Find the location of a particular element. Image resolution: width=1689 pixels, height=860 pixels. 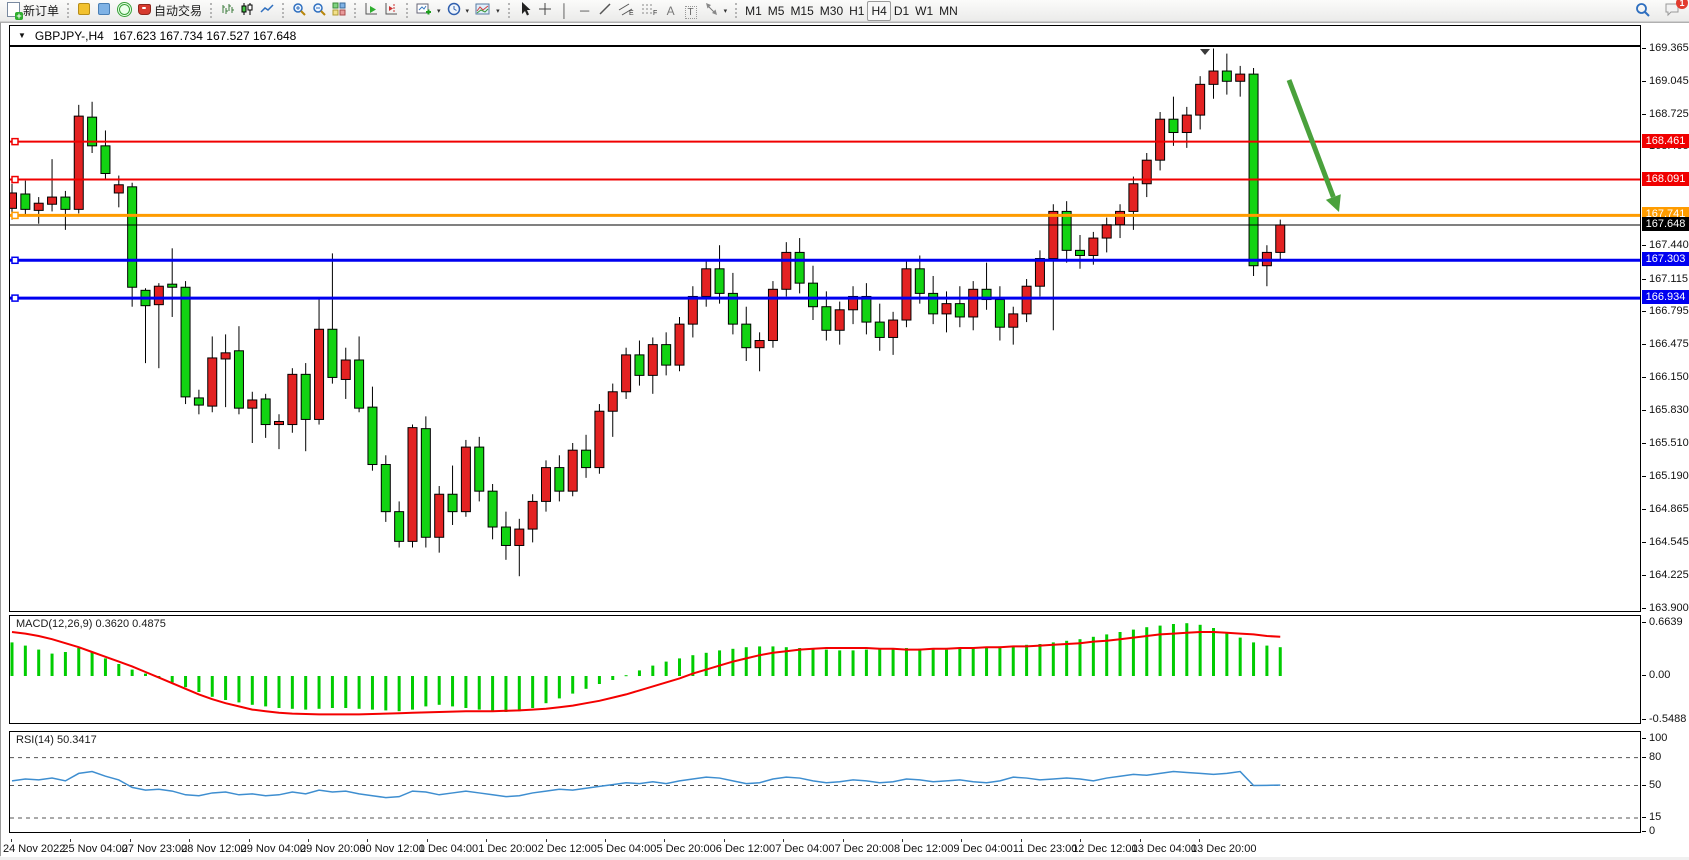

tile-windows-icon is located at coordinates (339, 10).